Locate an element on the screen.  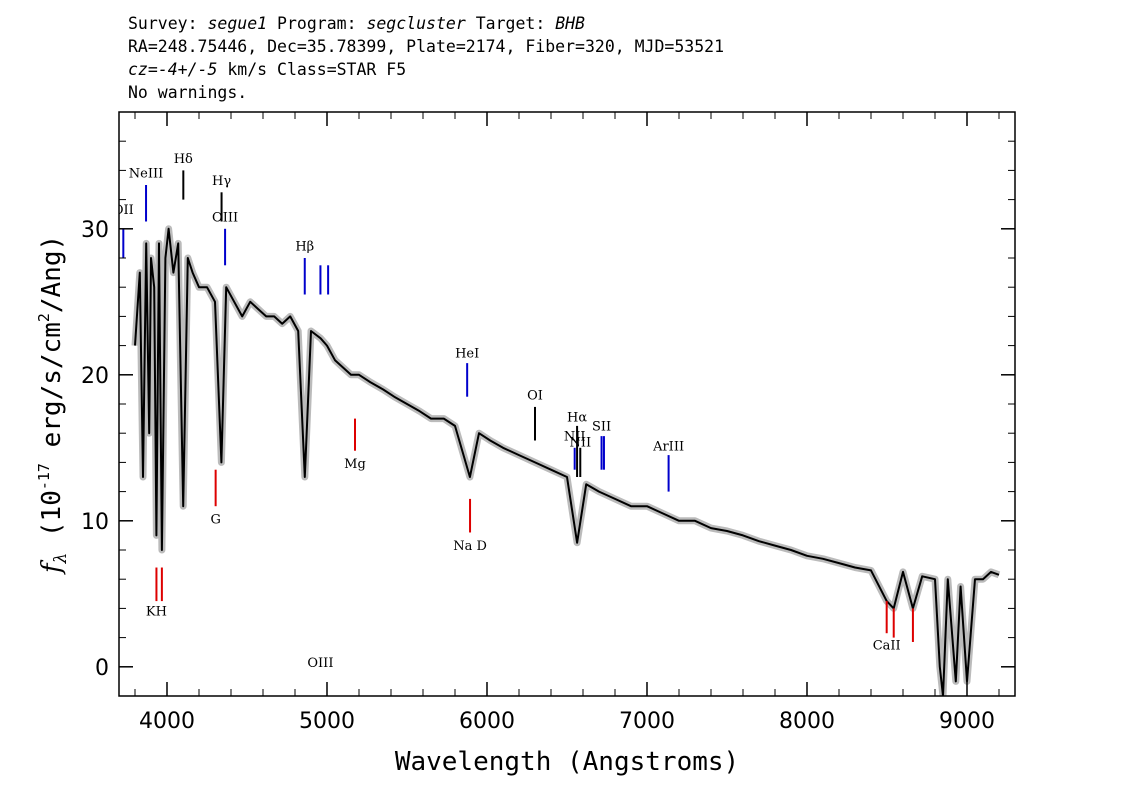
emission-line-label: OII is located at coordinates (123, 210).